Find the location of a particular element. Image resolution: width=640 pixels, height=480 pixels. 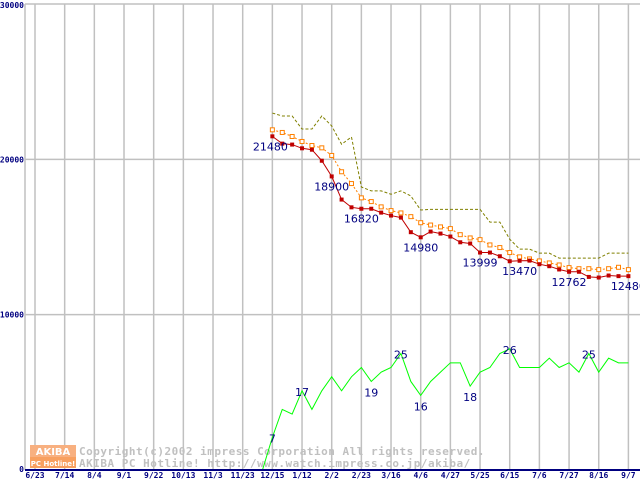

x-tick-label: 6/15 is located at coordinates (509, 475).